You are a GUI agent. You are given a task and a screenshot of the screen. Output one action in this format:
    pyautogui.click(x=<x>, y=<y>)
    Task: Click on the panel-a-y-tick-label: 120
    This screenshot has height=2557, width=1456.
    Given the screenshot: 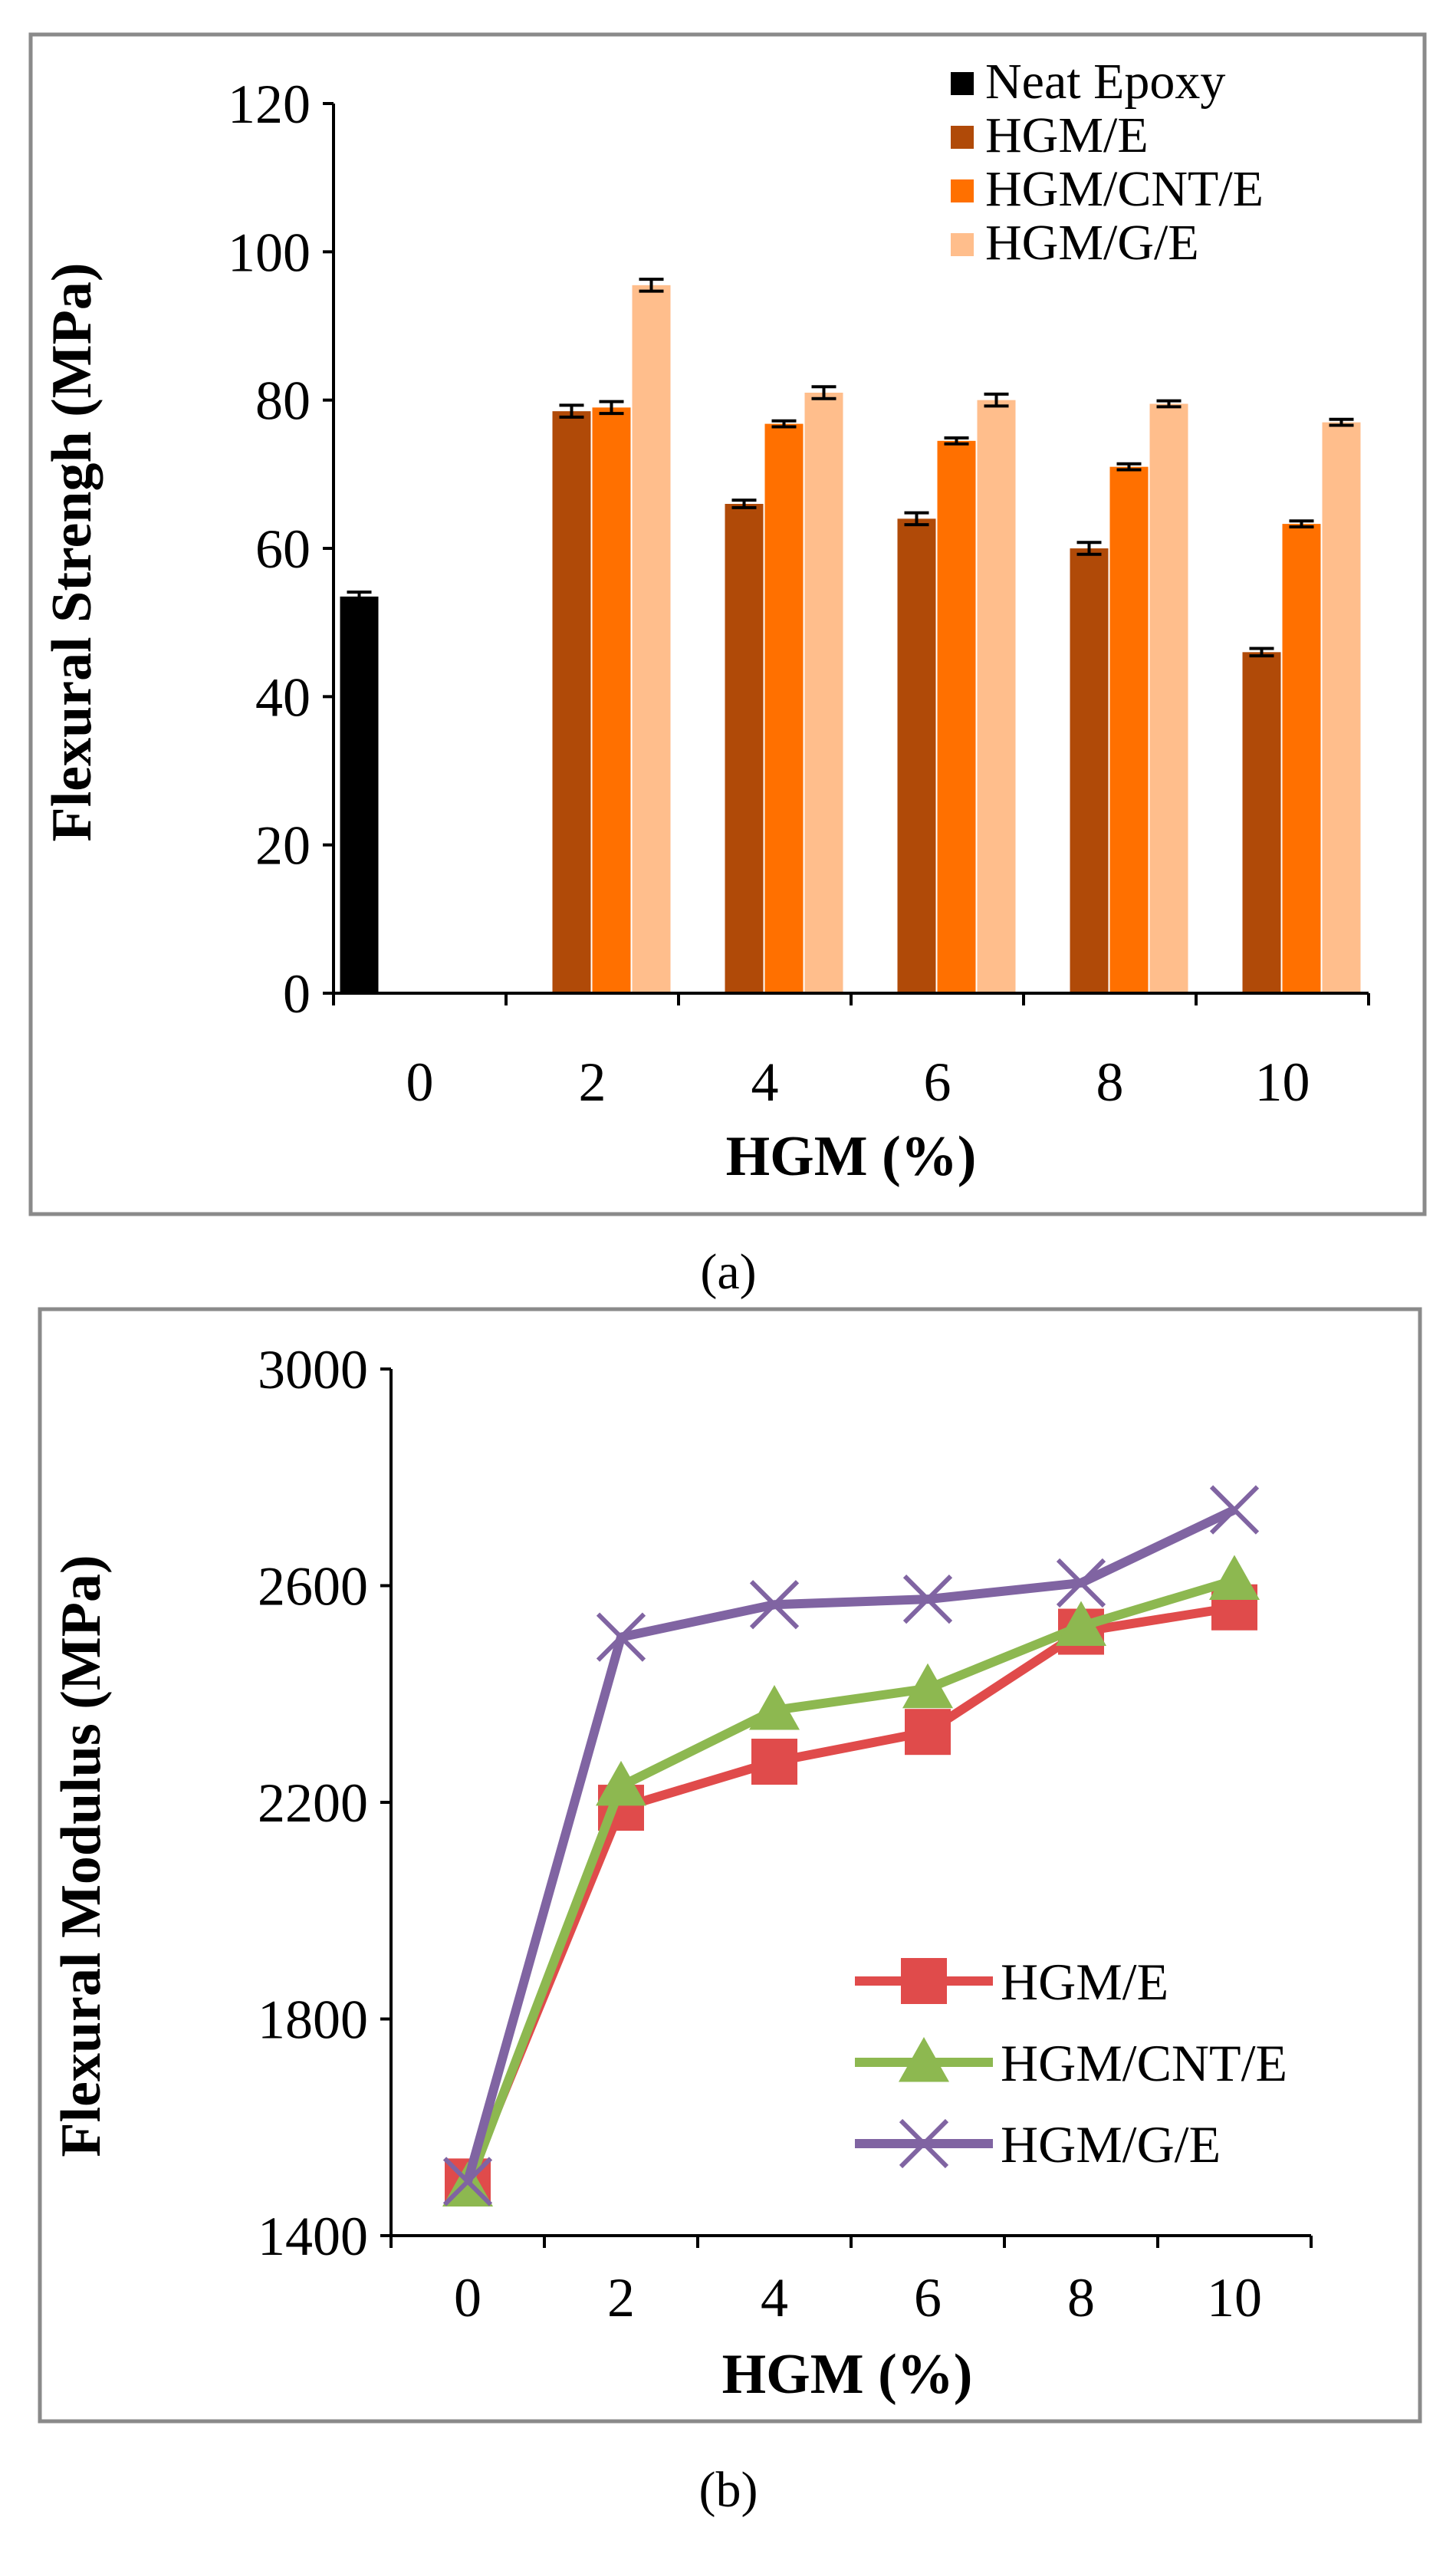 What is the action you would take?
    pyautogui.click(x=269, y=104)
    